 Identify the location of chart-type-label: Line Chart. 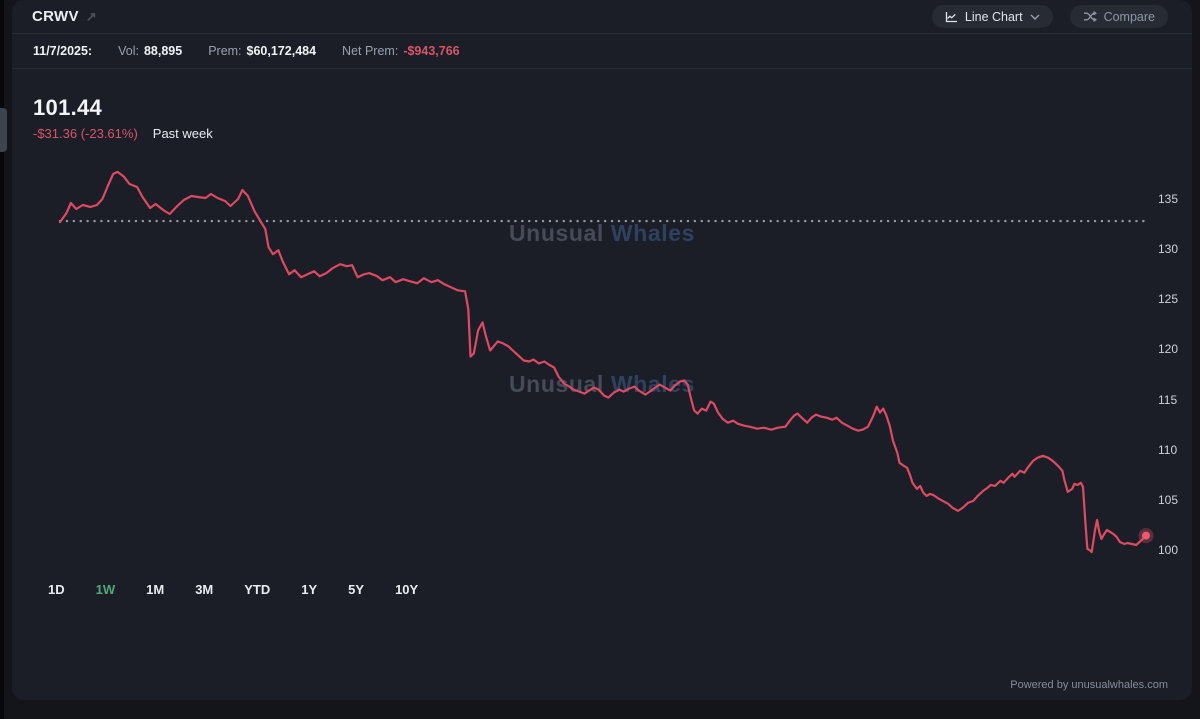
(993, 16).